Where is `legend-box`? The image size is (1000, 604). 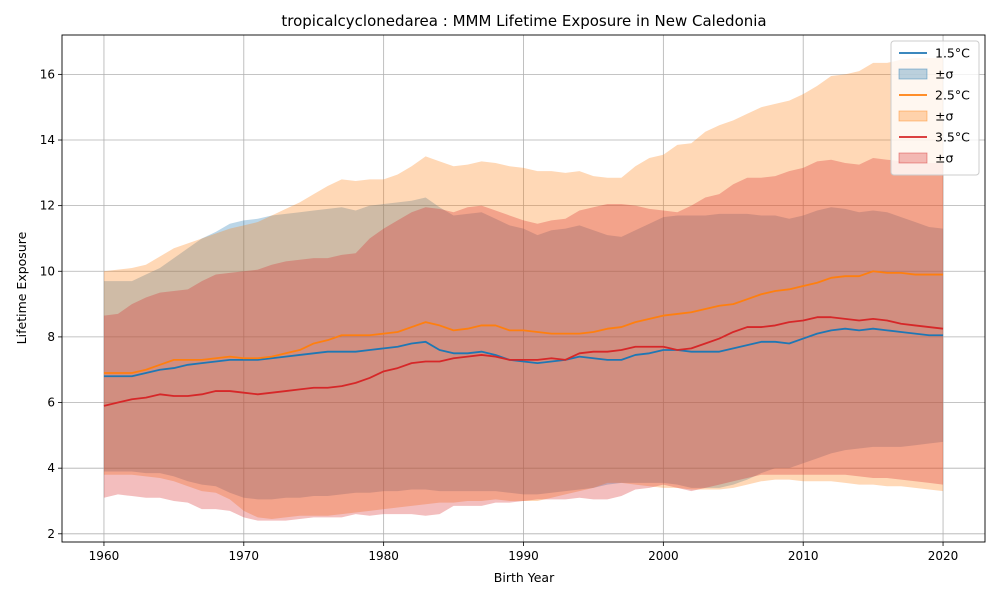 legend-box is located at coordinates (935, 108).